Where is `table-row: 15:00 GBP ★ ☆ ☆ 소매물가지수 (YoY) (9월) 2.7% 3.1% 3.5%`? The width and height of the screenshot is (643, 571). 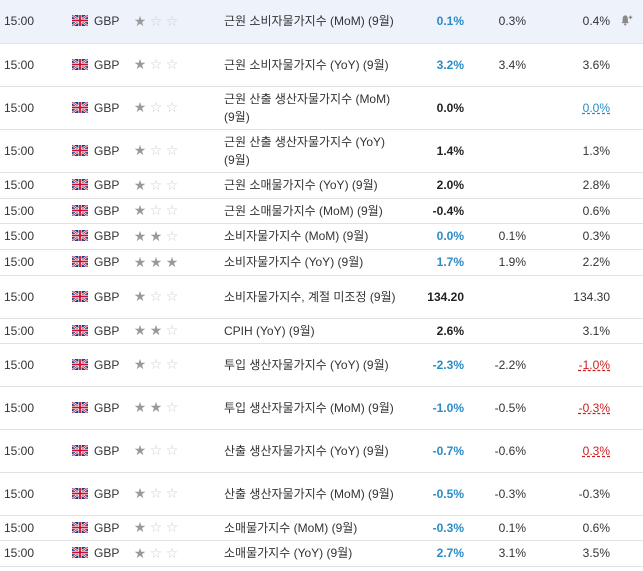
table-row: 15:00 GBP ★ ☆ ☆ 소매물가지수 (YoY) (9월) 2.7% 3.1% 3.5% is located at coordinates (321, 553).